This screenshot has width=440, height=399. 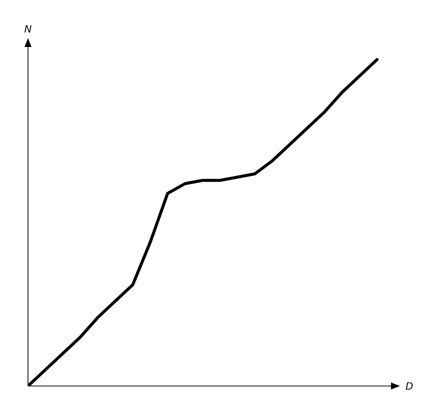 I want to click on y-axis-title: N, so click(x=28, y=28).